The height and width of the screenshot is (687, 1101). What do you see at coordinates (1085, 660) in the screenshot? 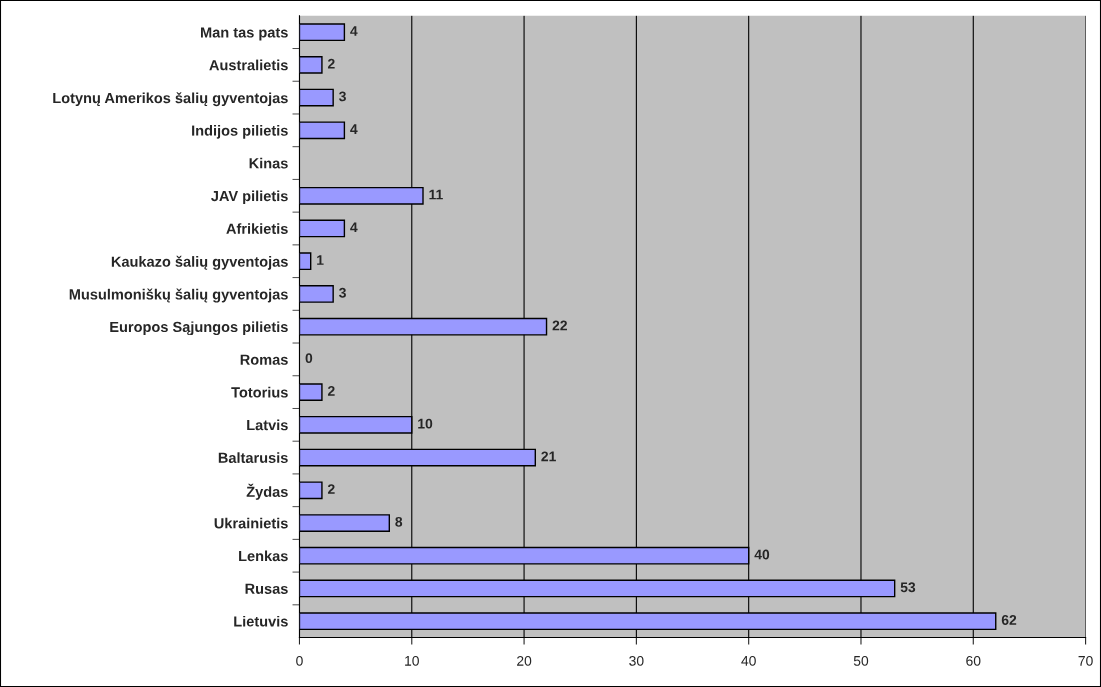
I see `x-tick-label: 70` at bounding box center [1085, 660].